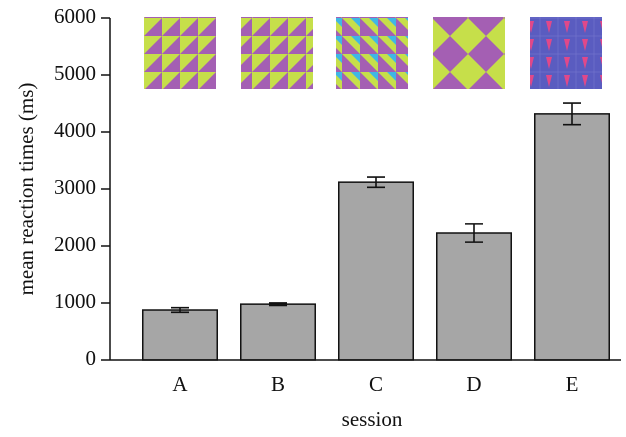  Describe the element at coordinates (180, 384) in the screenshot. I see `x-tick-label: A` at that location.